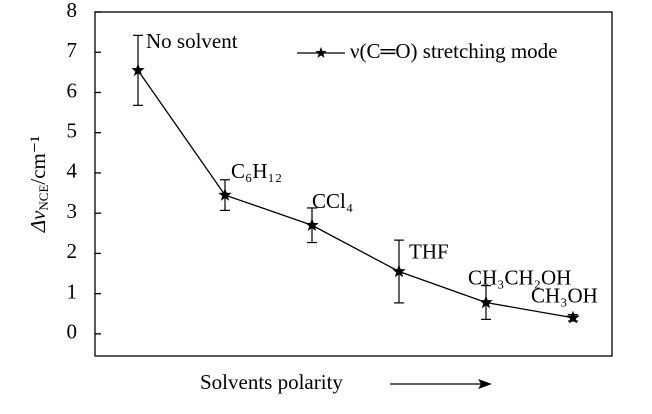 The height and width of the screenshot is (414, 652). What do you see at coordinates (72, 50) in the screenshot?
I see `y-tick-label: 7` at bounding box center [72, 50].